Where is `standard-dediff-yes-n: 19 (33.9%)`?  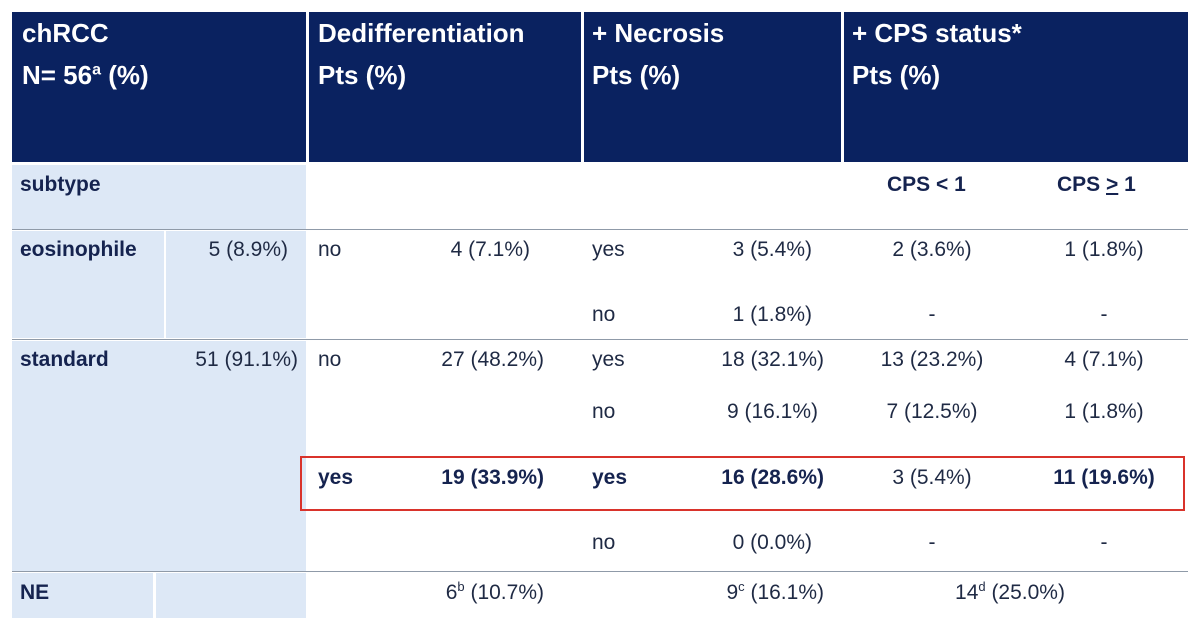 standard-dediff-yes-n: 19 (33.9%) is located at coordinates (492, 477).